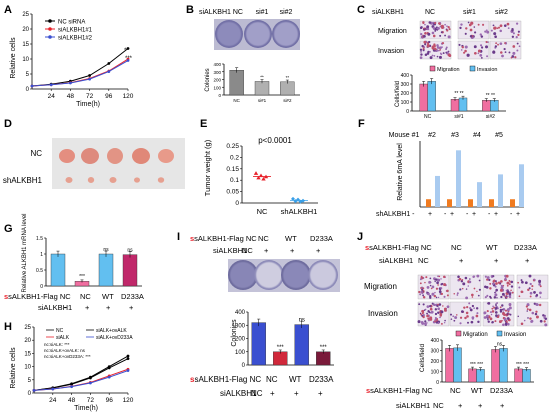  I want to click on legend-label: Invasion, so click(487, 70).